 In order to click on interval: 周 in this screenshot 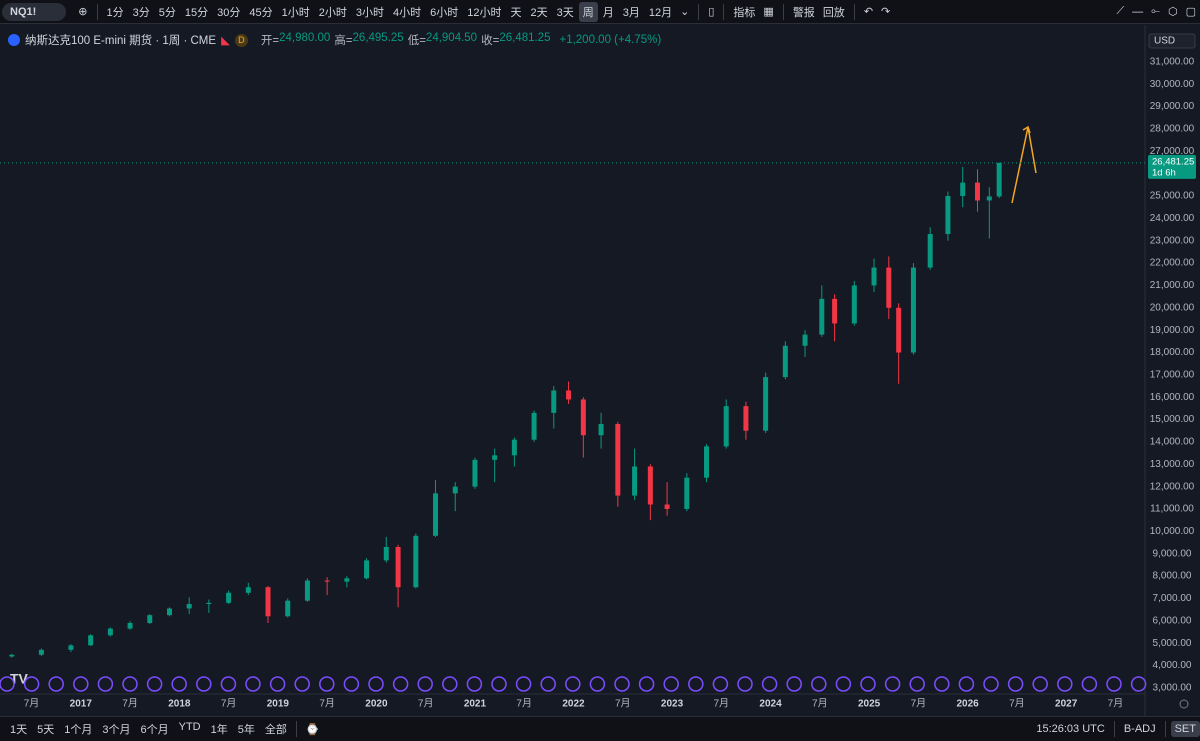, I will do `click(588, 11)`.